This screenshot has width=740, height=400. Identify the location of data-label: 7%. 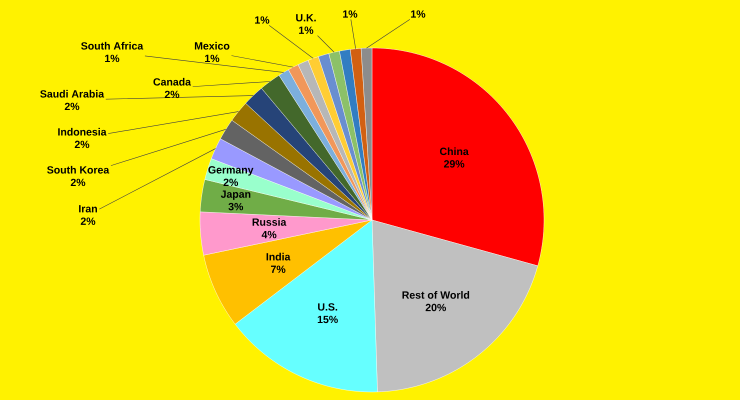
(278, 269).